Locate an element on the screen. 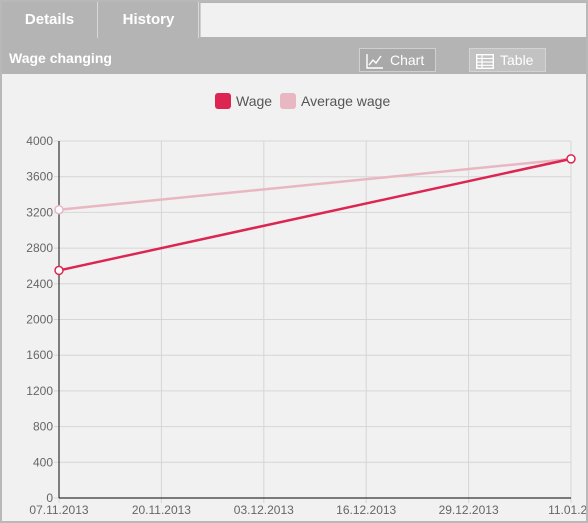 The image size is (588, 523). chart-view-button: Chart is located at coordinates (397, 60).